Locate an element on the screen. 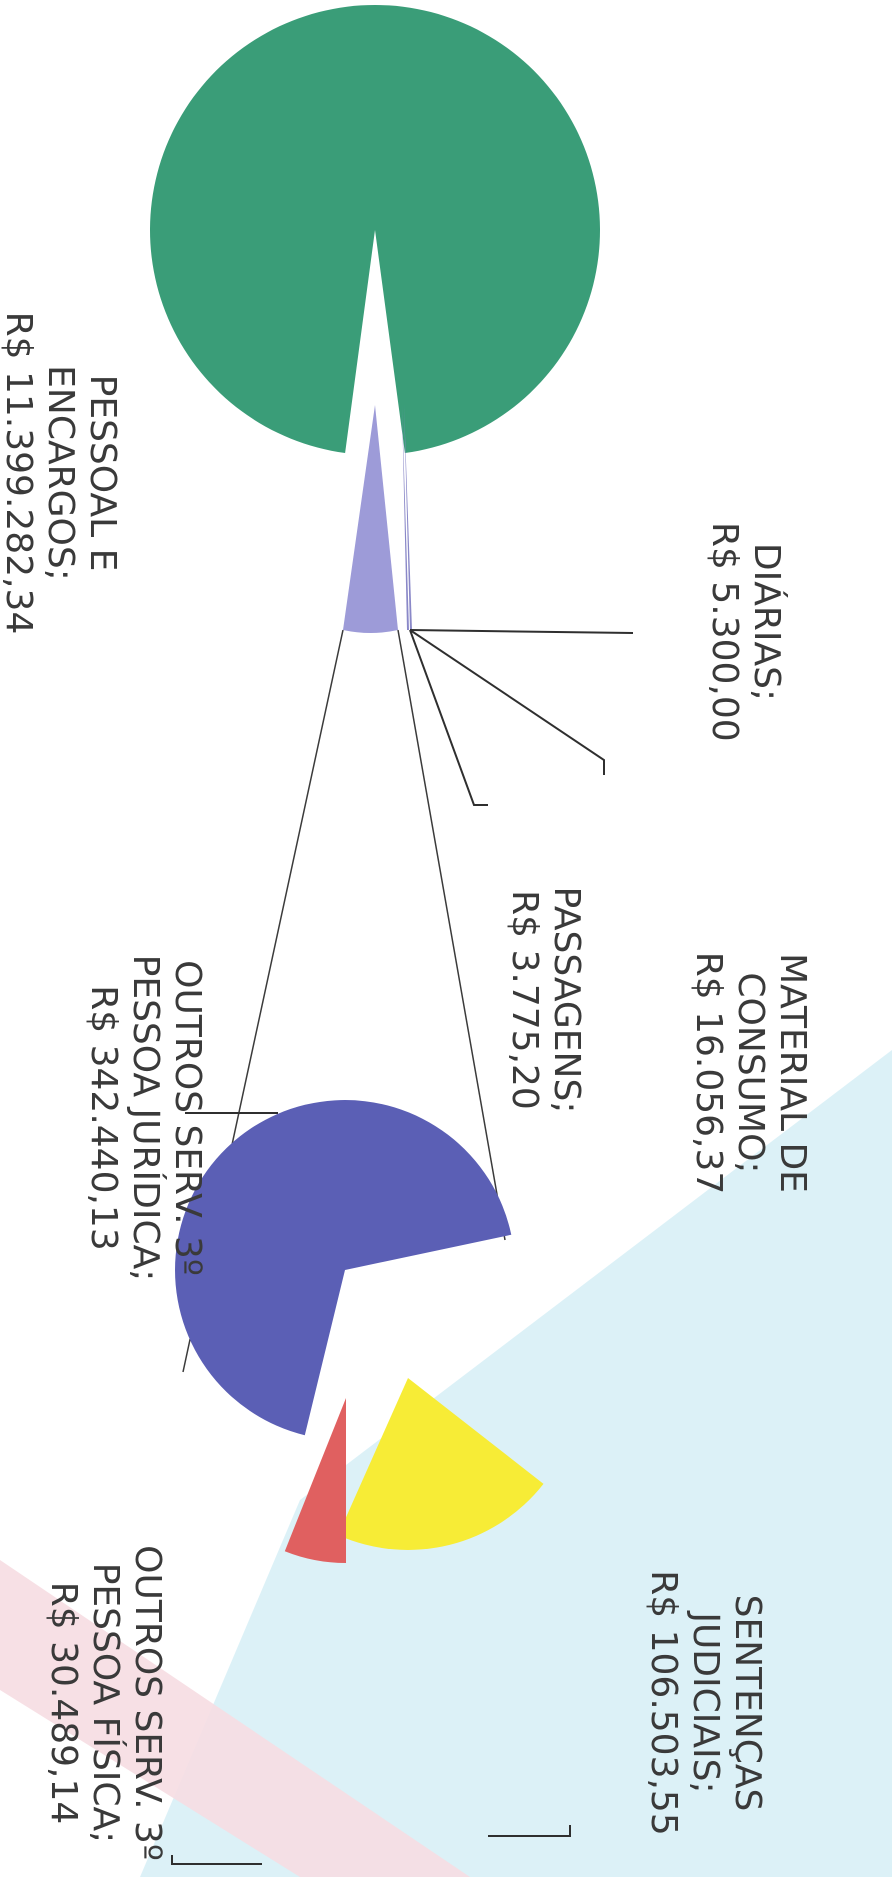 This screenshot has width=892, height=1877. slice-pj is located at coordinates (343, 1268).